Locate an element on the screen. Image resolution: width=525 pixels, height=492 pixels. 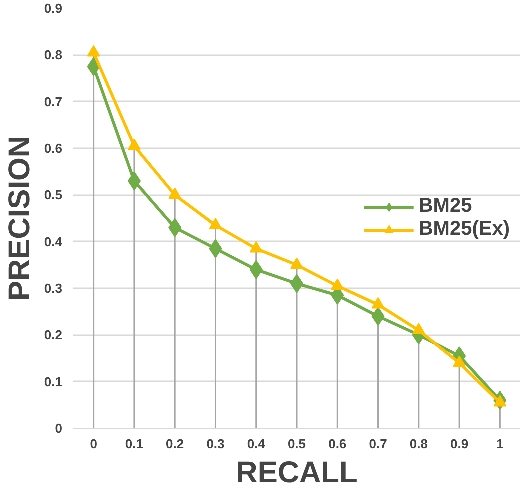
x-tick-label: 0.5 is located at coordinates (297, 444).